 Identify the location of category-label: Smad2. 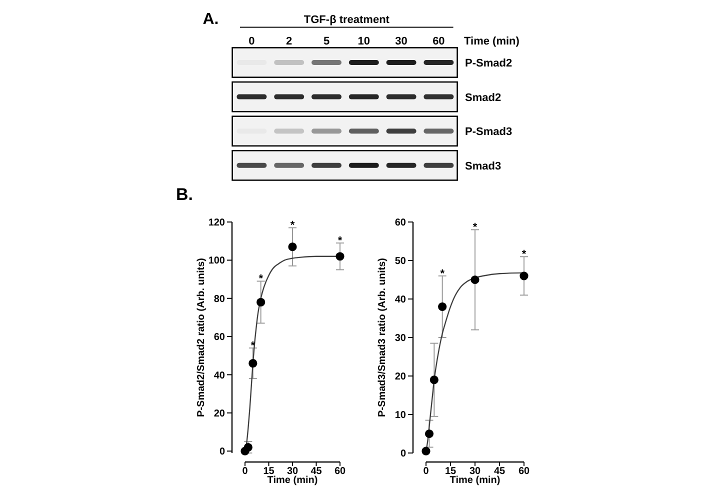
(483, 98).